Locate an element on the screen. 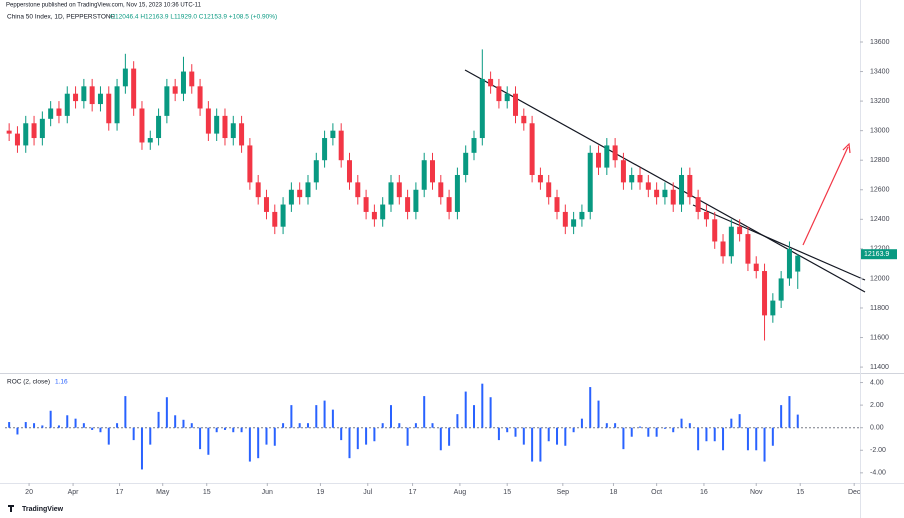 The image size is (904, 518). trend-line is located at coordinates (779, 242).